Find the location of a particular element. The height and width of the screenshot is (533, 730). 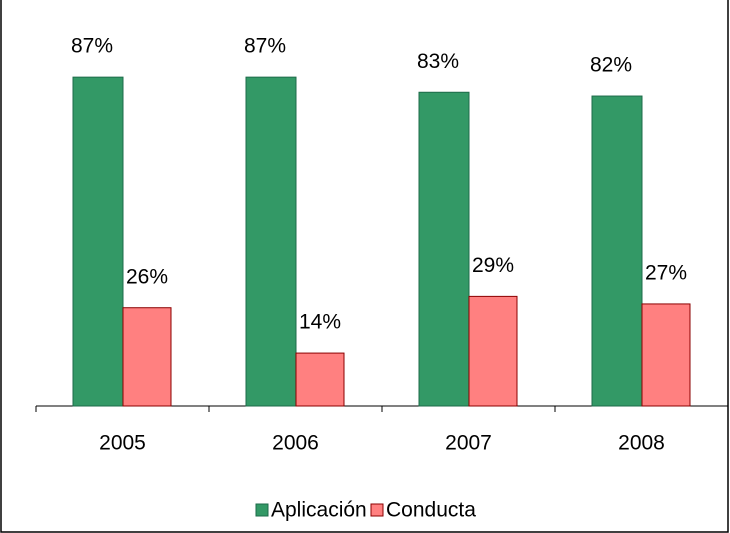

data-label: 27% is located at coordinates (666, 272).